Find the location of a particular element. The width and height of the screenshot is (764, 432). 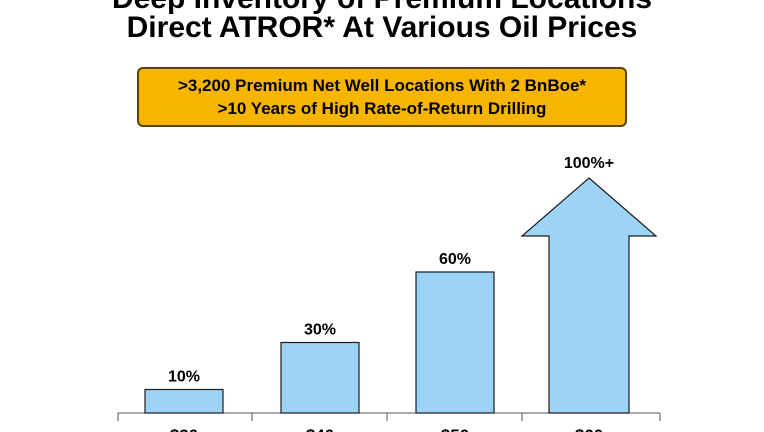

data-label-1: 10% is located at coordinates (184, 377).